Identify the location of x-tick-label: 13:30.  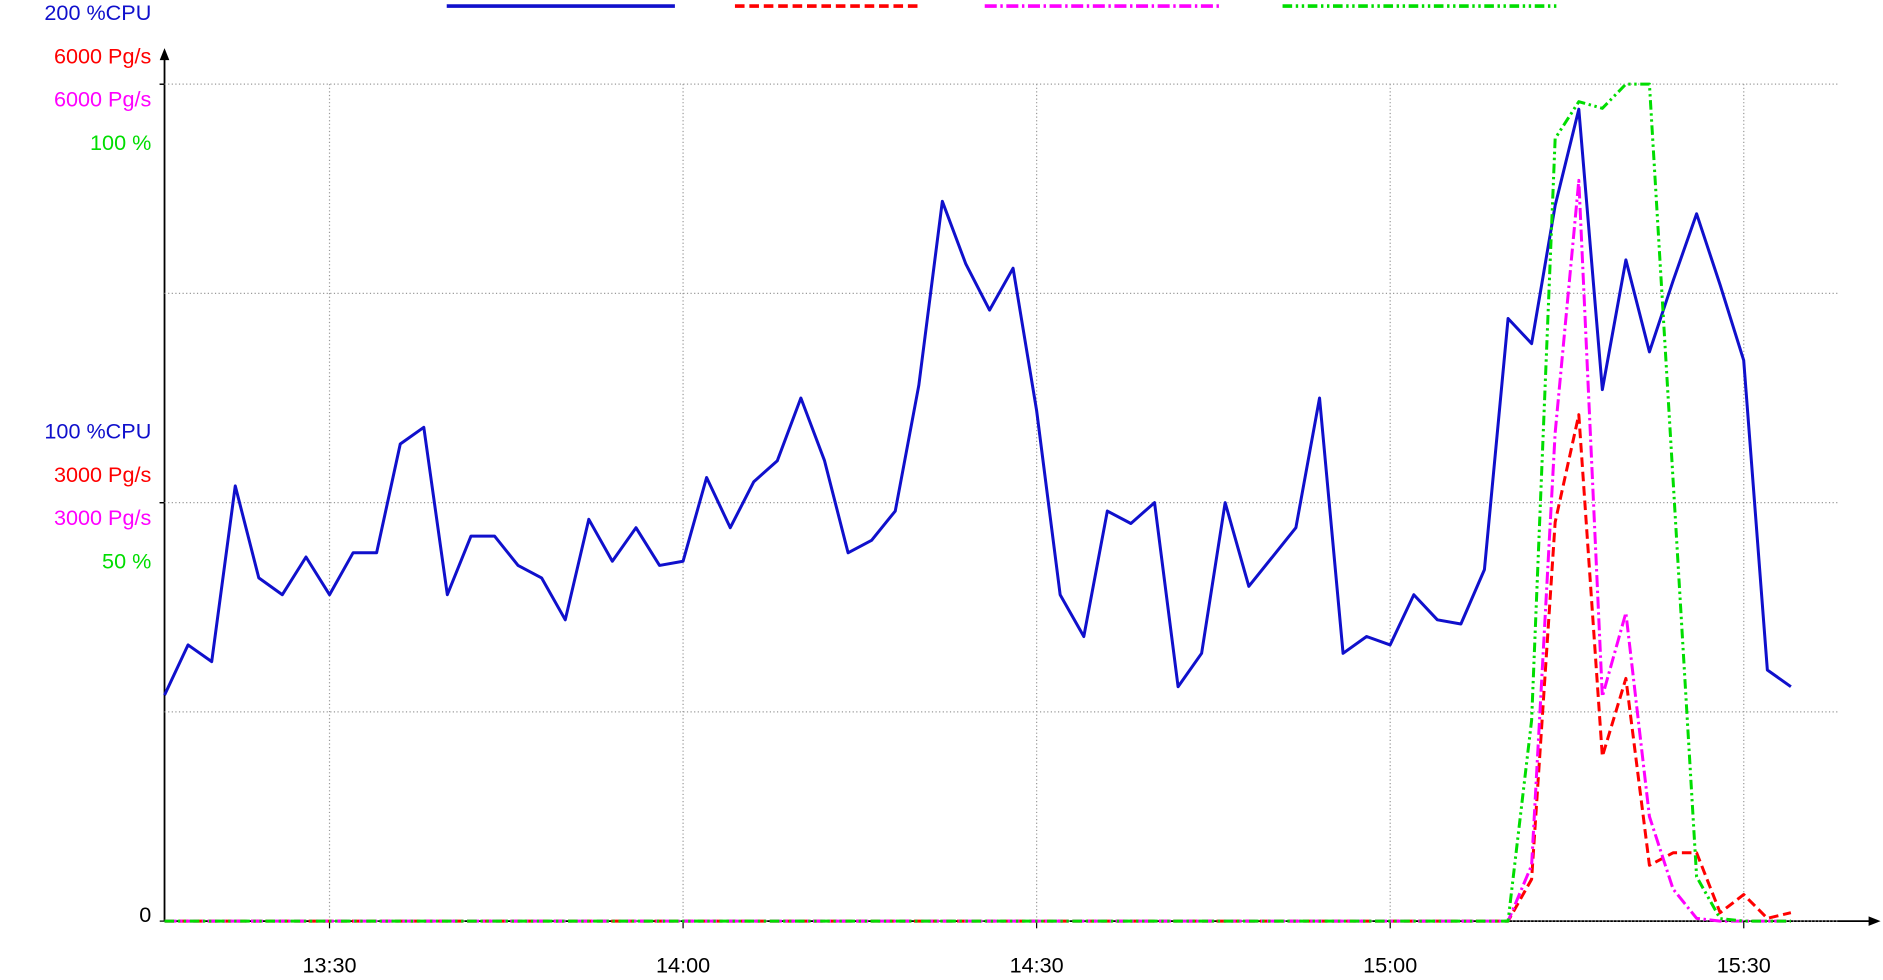
(329, 964).